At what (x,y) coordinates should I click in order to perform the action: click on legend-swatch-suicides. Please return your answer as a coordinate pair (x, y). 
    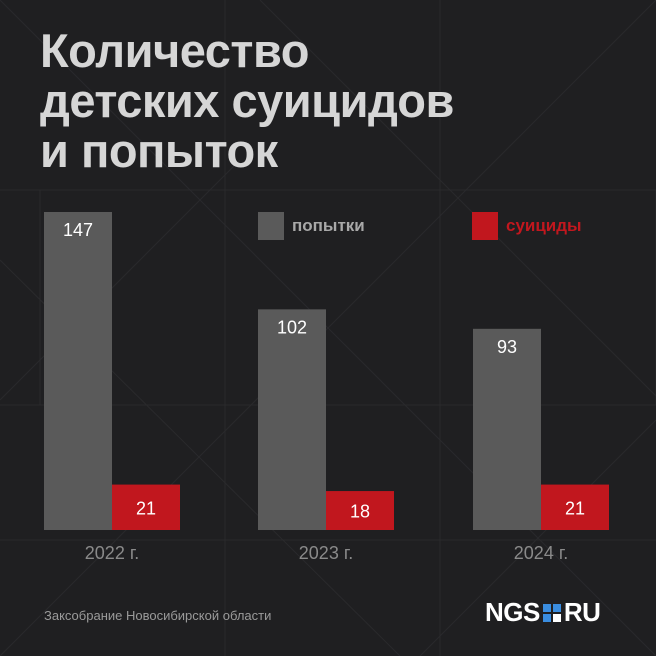
    Looking at the image, I should click on (485, 226).